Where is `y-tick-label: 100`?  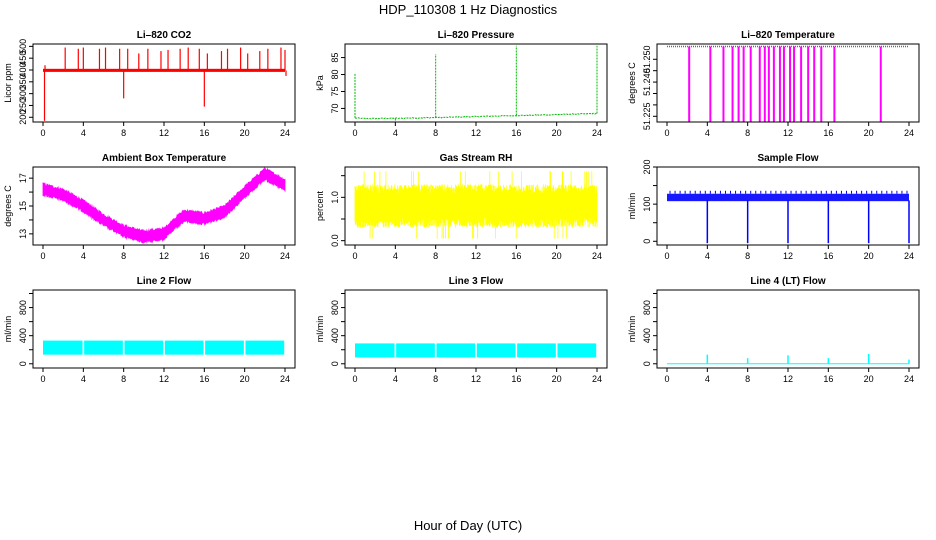
y-tick-label: 100 is located at coordinates (647, 204).